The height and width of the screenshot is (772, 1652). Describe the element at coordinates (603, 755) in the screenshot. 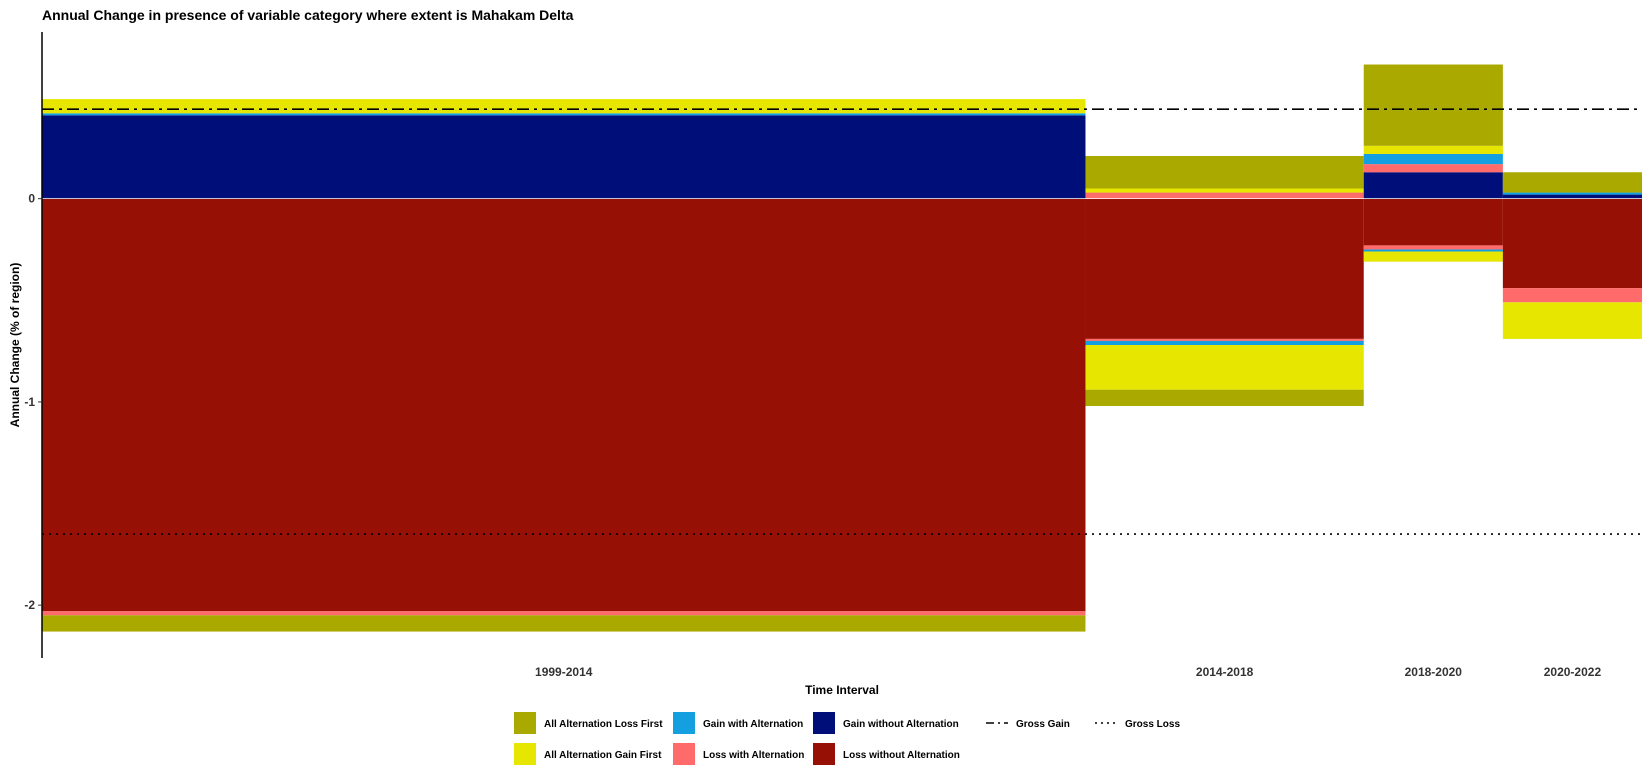

I see `legend-label: All Alternation Gain First` at that location.